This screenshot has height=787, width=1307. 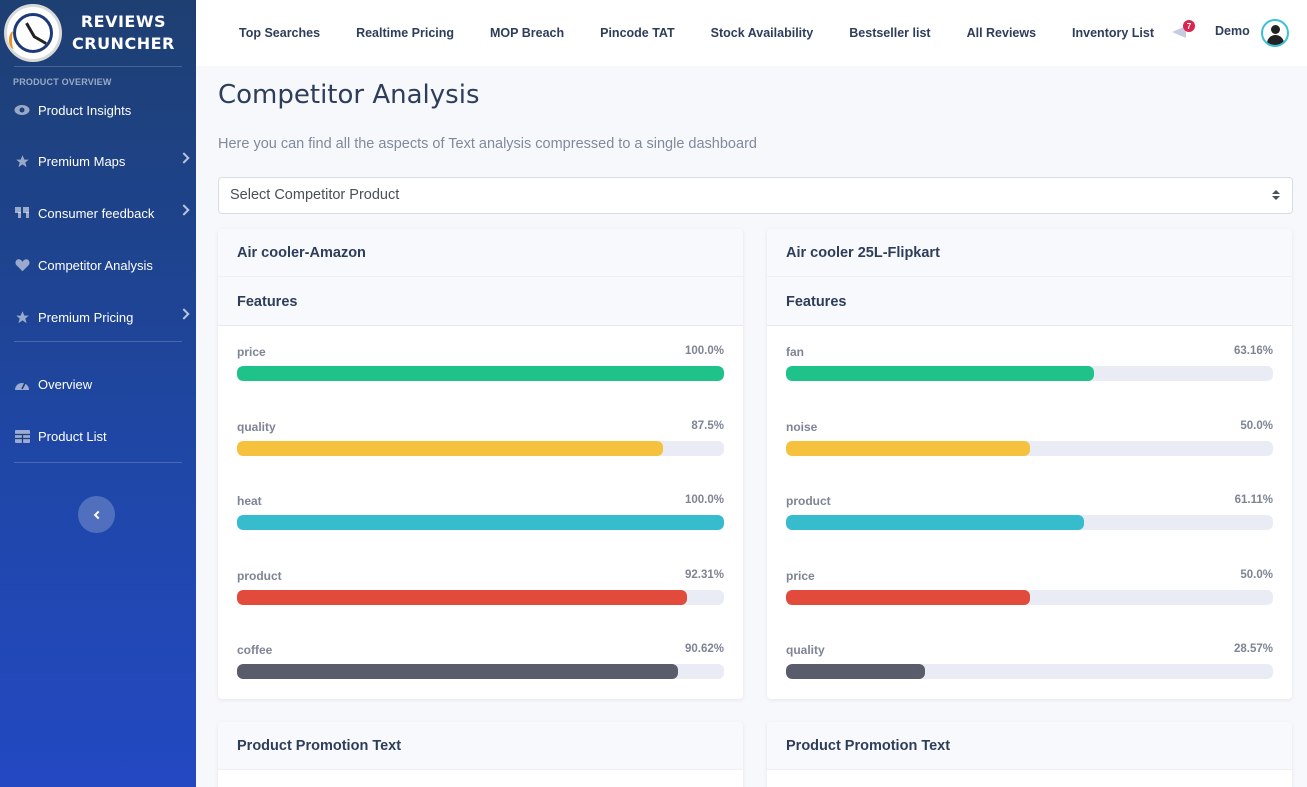 I want to click on promo-card-amazon: Product Promotion Text, so click(x=480, y=754).